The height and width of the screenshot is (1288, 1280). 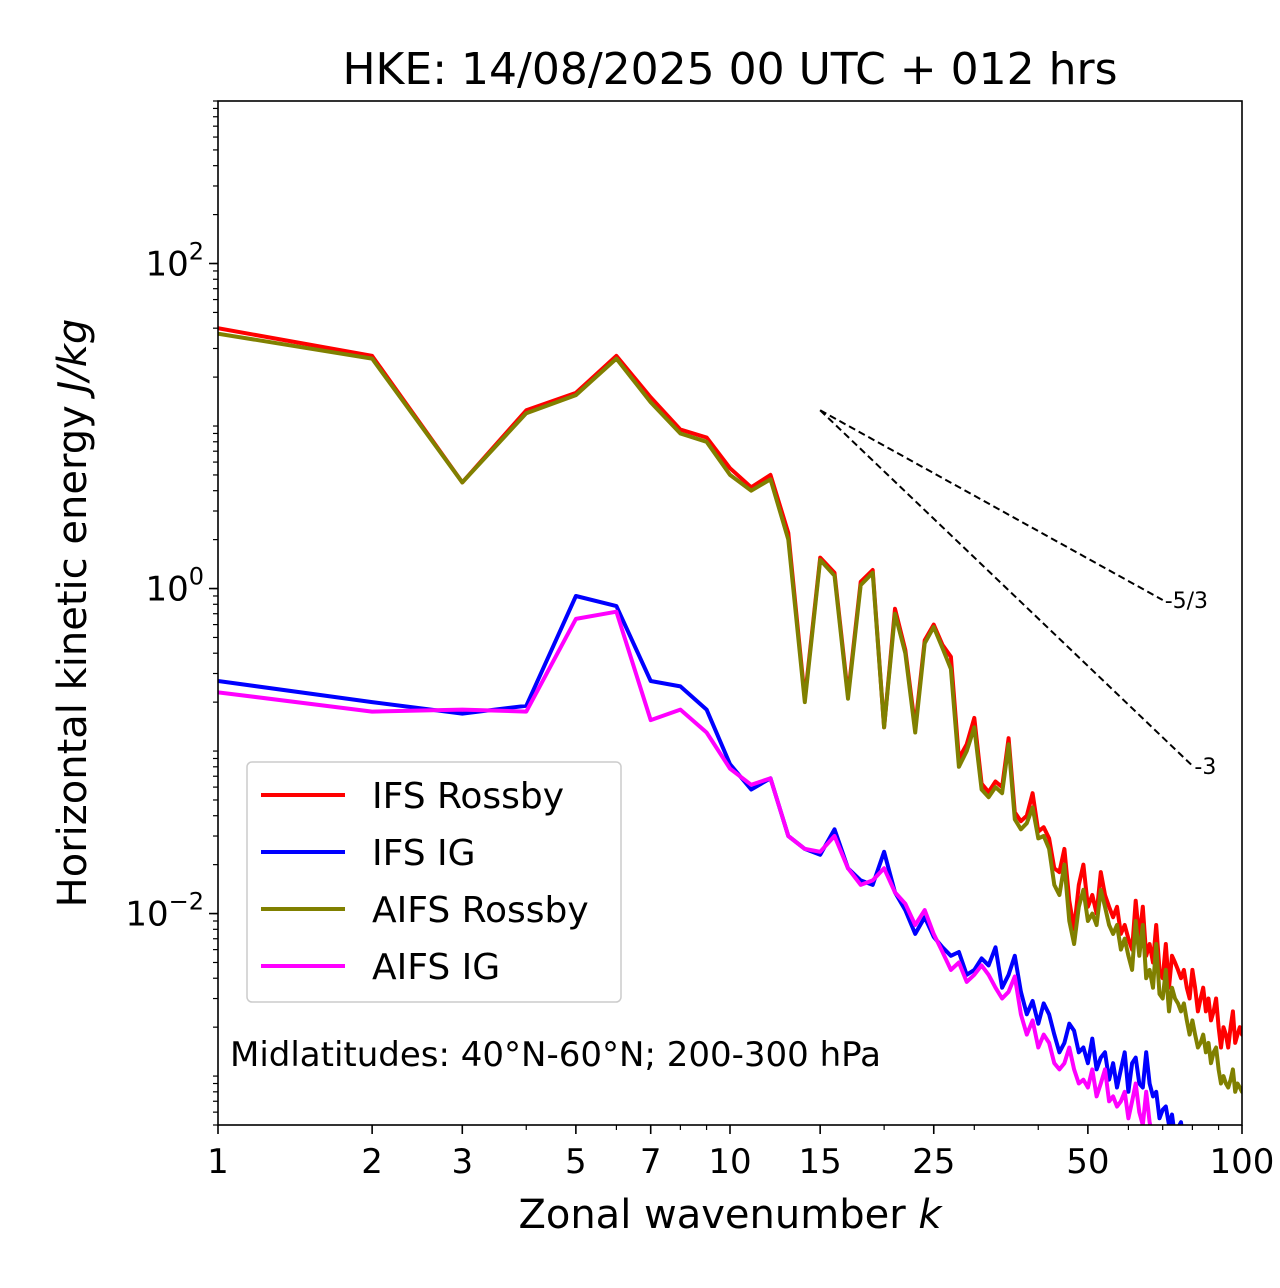 What do you see at coordinates (424, 853) in the screenshot?
I see `legend-label: IFS IG` at bounding box center [424, 853].